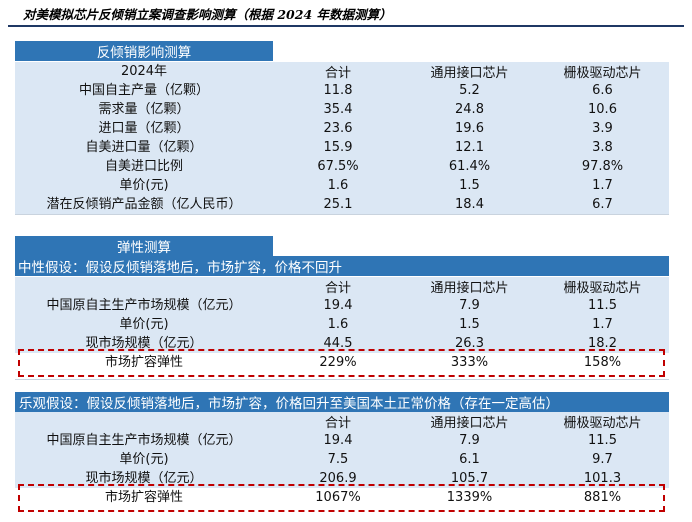  I want to click on cell: 5.2, so click(469, 90).